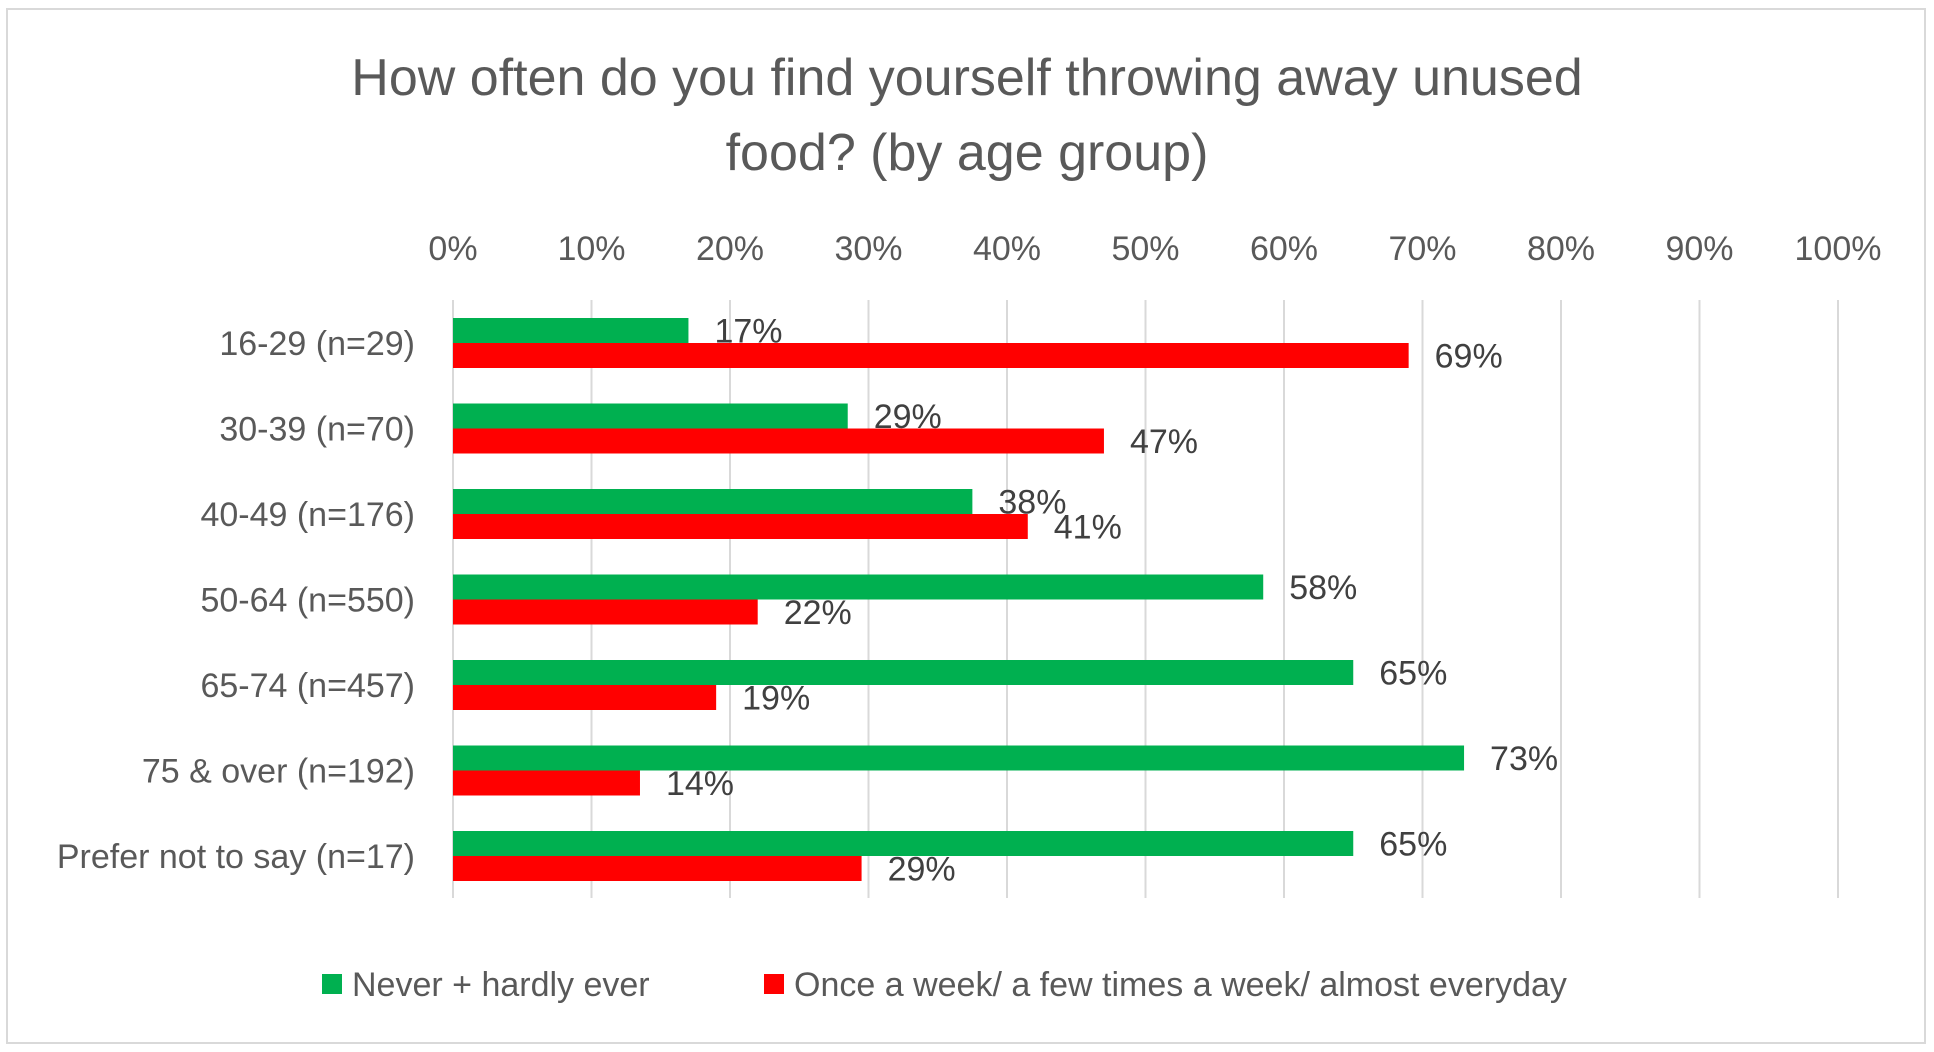 This screenshot has height=1052, width=1934. Describe the element at coordinates (868, 249) in the screenshot. I see `x-tick-label: 30%` at that location.